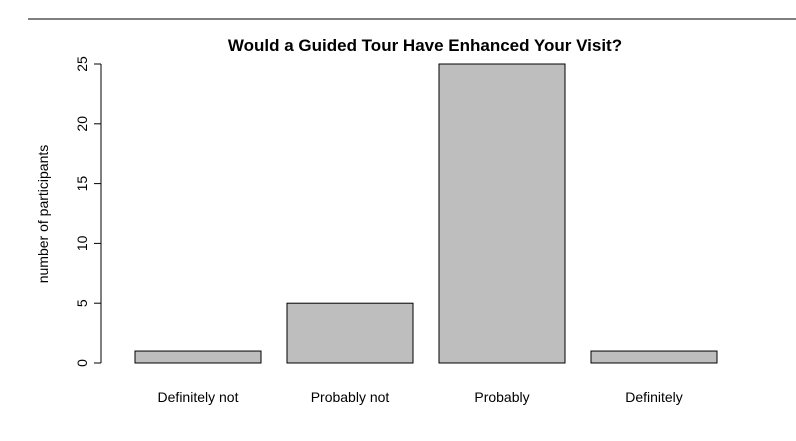 This screenshot has height=441, width=796. What do you see at coordinates (82, 124) in the screenshot?
I see `y-tick-label: 20` at bounding box center [82, 124].